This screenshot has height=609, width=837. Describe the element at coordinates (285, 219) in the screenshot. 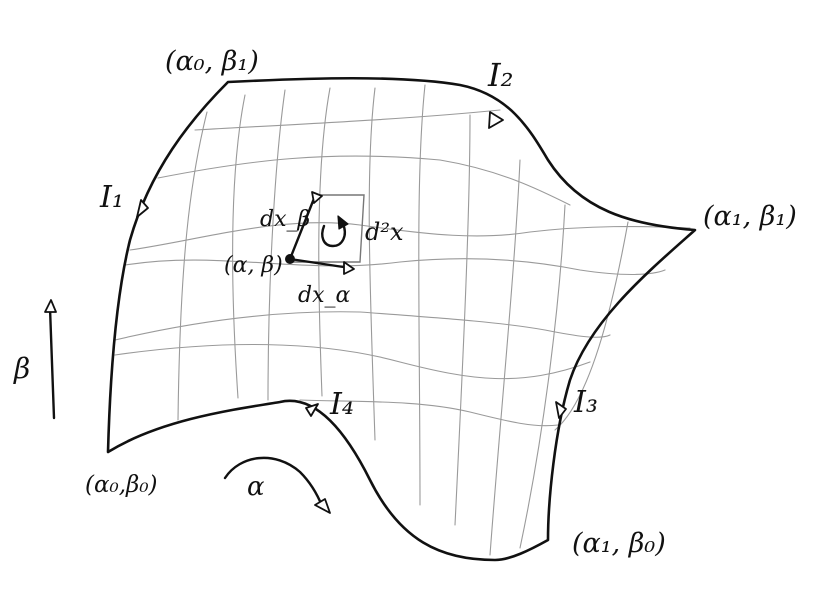

I see `d-beta-label: dx_β` at that location.